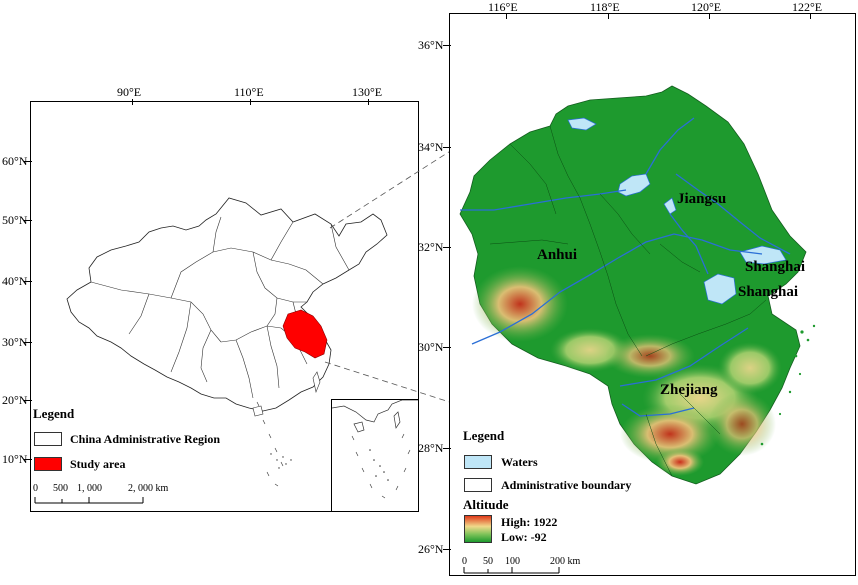 This screenshot has width=858, height=585. What do you see at coordinates (720, 289) in the screenshot?
I see `taihu-lake` at bounding box center [720, 289].